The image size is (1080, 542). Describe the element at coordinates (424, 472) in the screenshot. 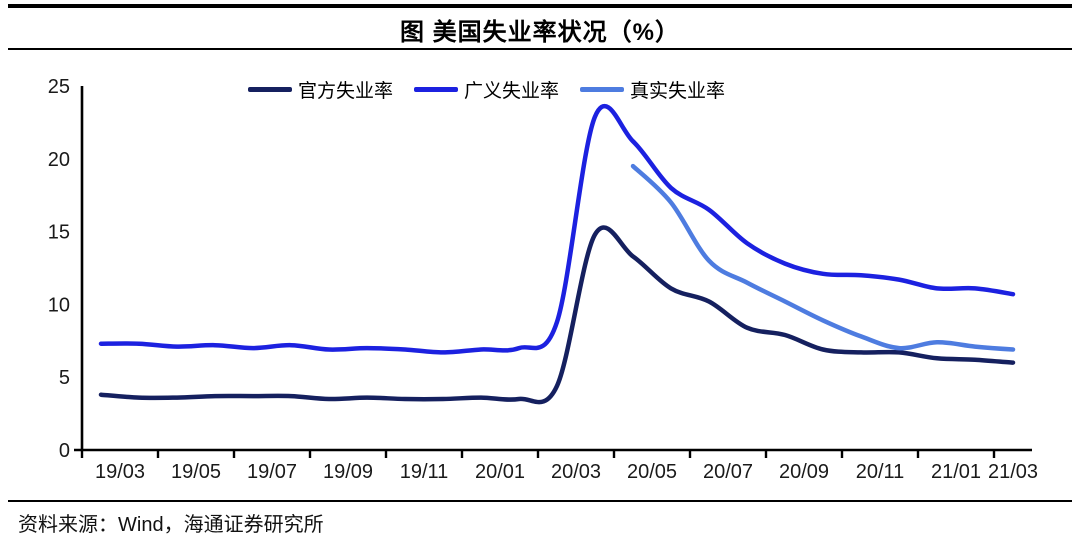

I see `x-tick-label: 19/11` at that location.